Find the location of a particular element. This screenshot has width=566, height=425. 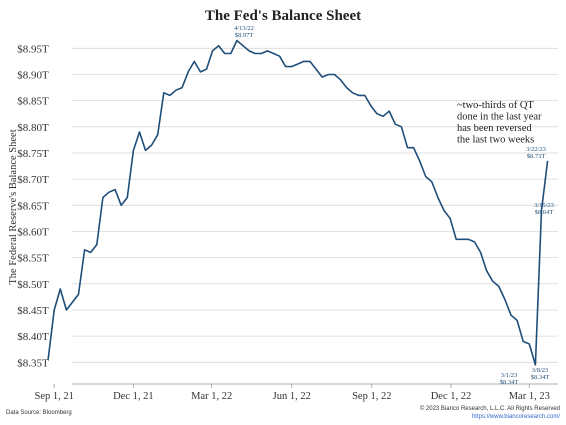

y-tick-label: $8.85T is located at coordinates (33, 102).